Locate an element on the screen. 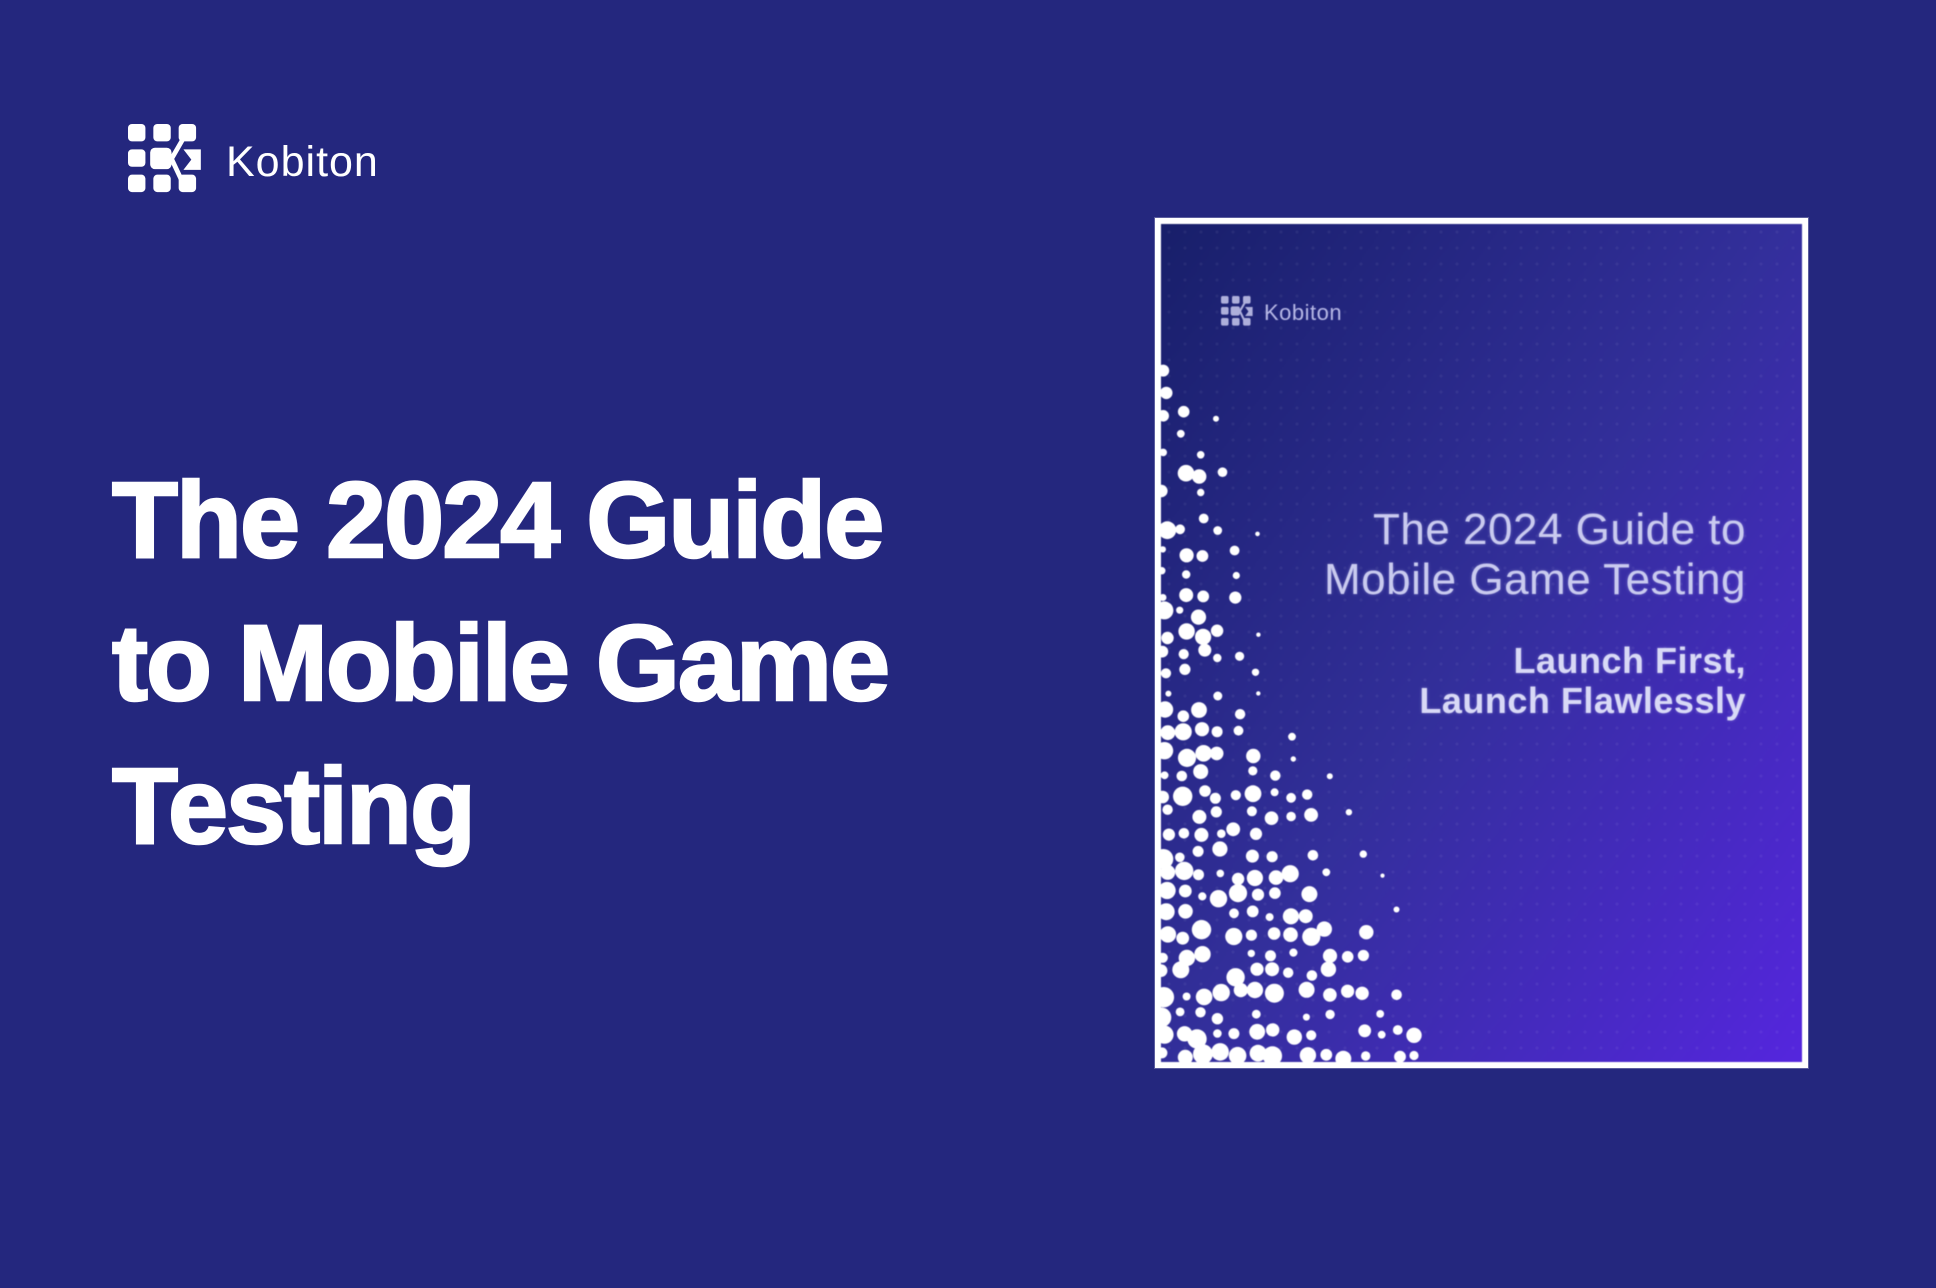 The width and height of the screenshot is (1936, 1288). page-title: The 2024 Guide to Mobile Game Testing is located at coordinates (501, 662).